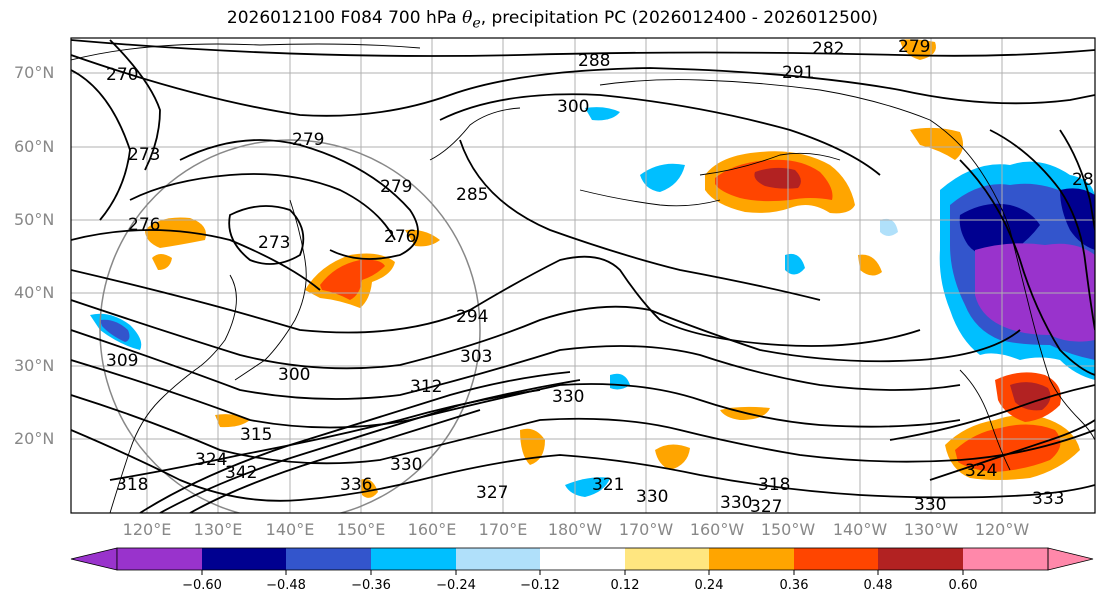 This screenshot has width=1105, height=606. I want to click on lon-label: 160°W, so click(717, 529).